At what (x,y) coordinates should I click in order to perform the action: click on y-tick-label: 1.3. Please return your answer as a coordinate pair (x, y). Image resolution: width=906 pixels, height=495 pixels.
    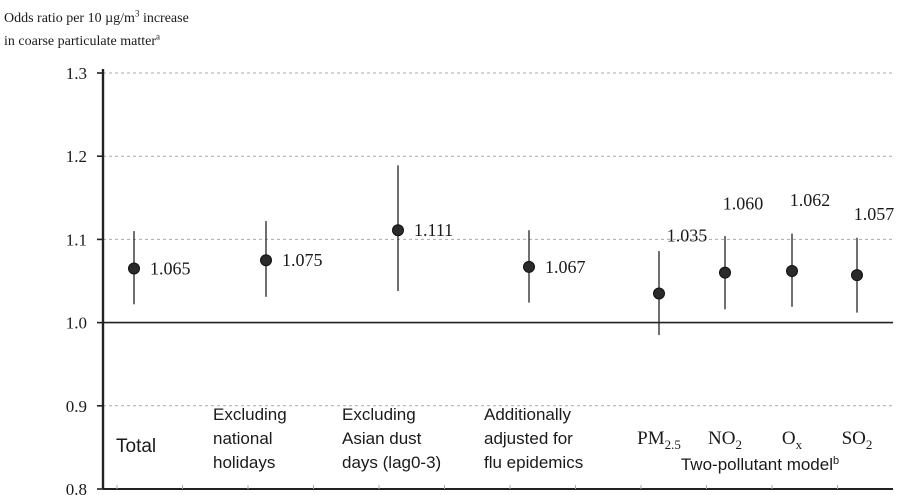
    Looking at the image, I should click on (76, 73).